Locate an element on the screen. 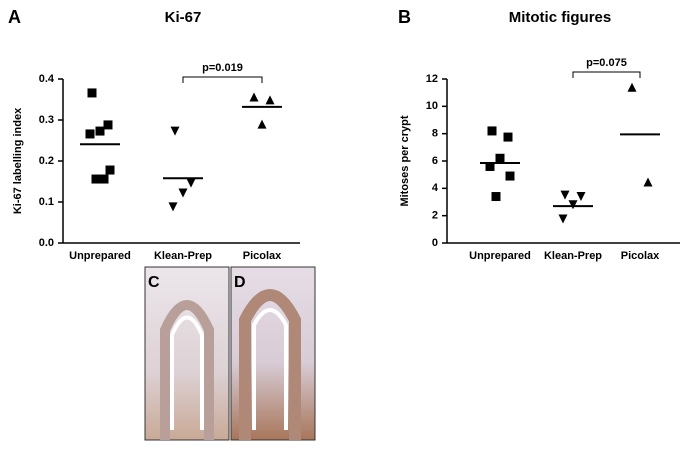 The image size is (685, 453). annotation: p=0.075 is located at coordinates (606, 63).